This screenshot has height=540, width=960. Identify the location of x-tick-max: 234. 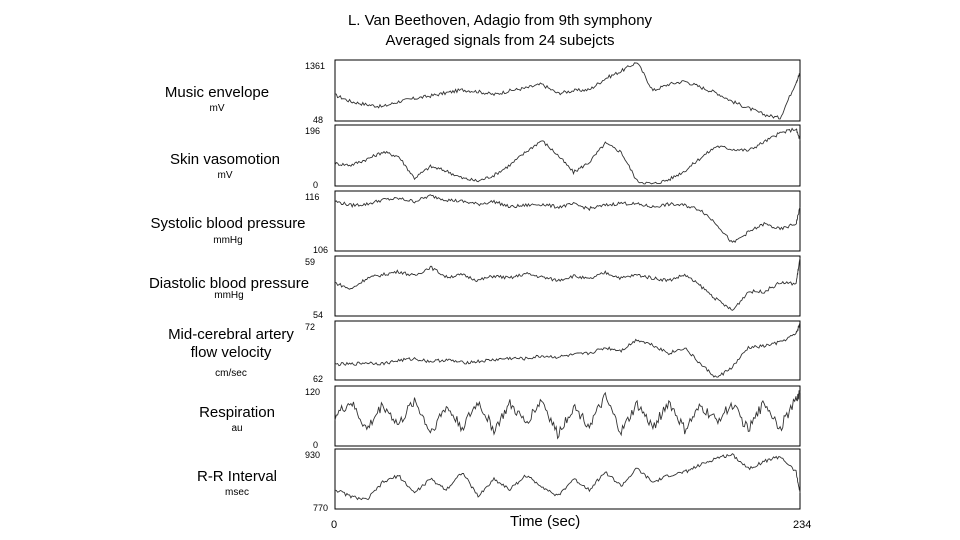
(802, 525).